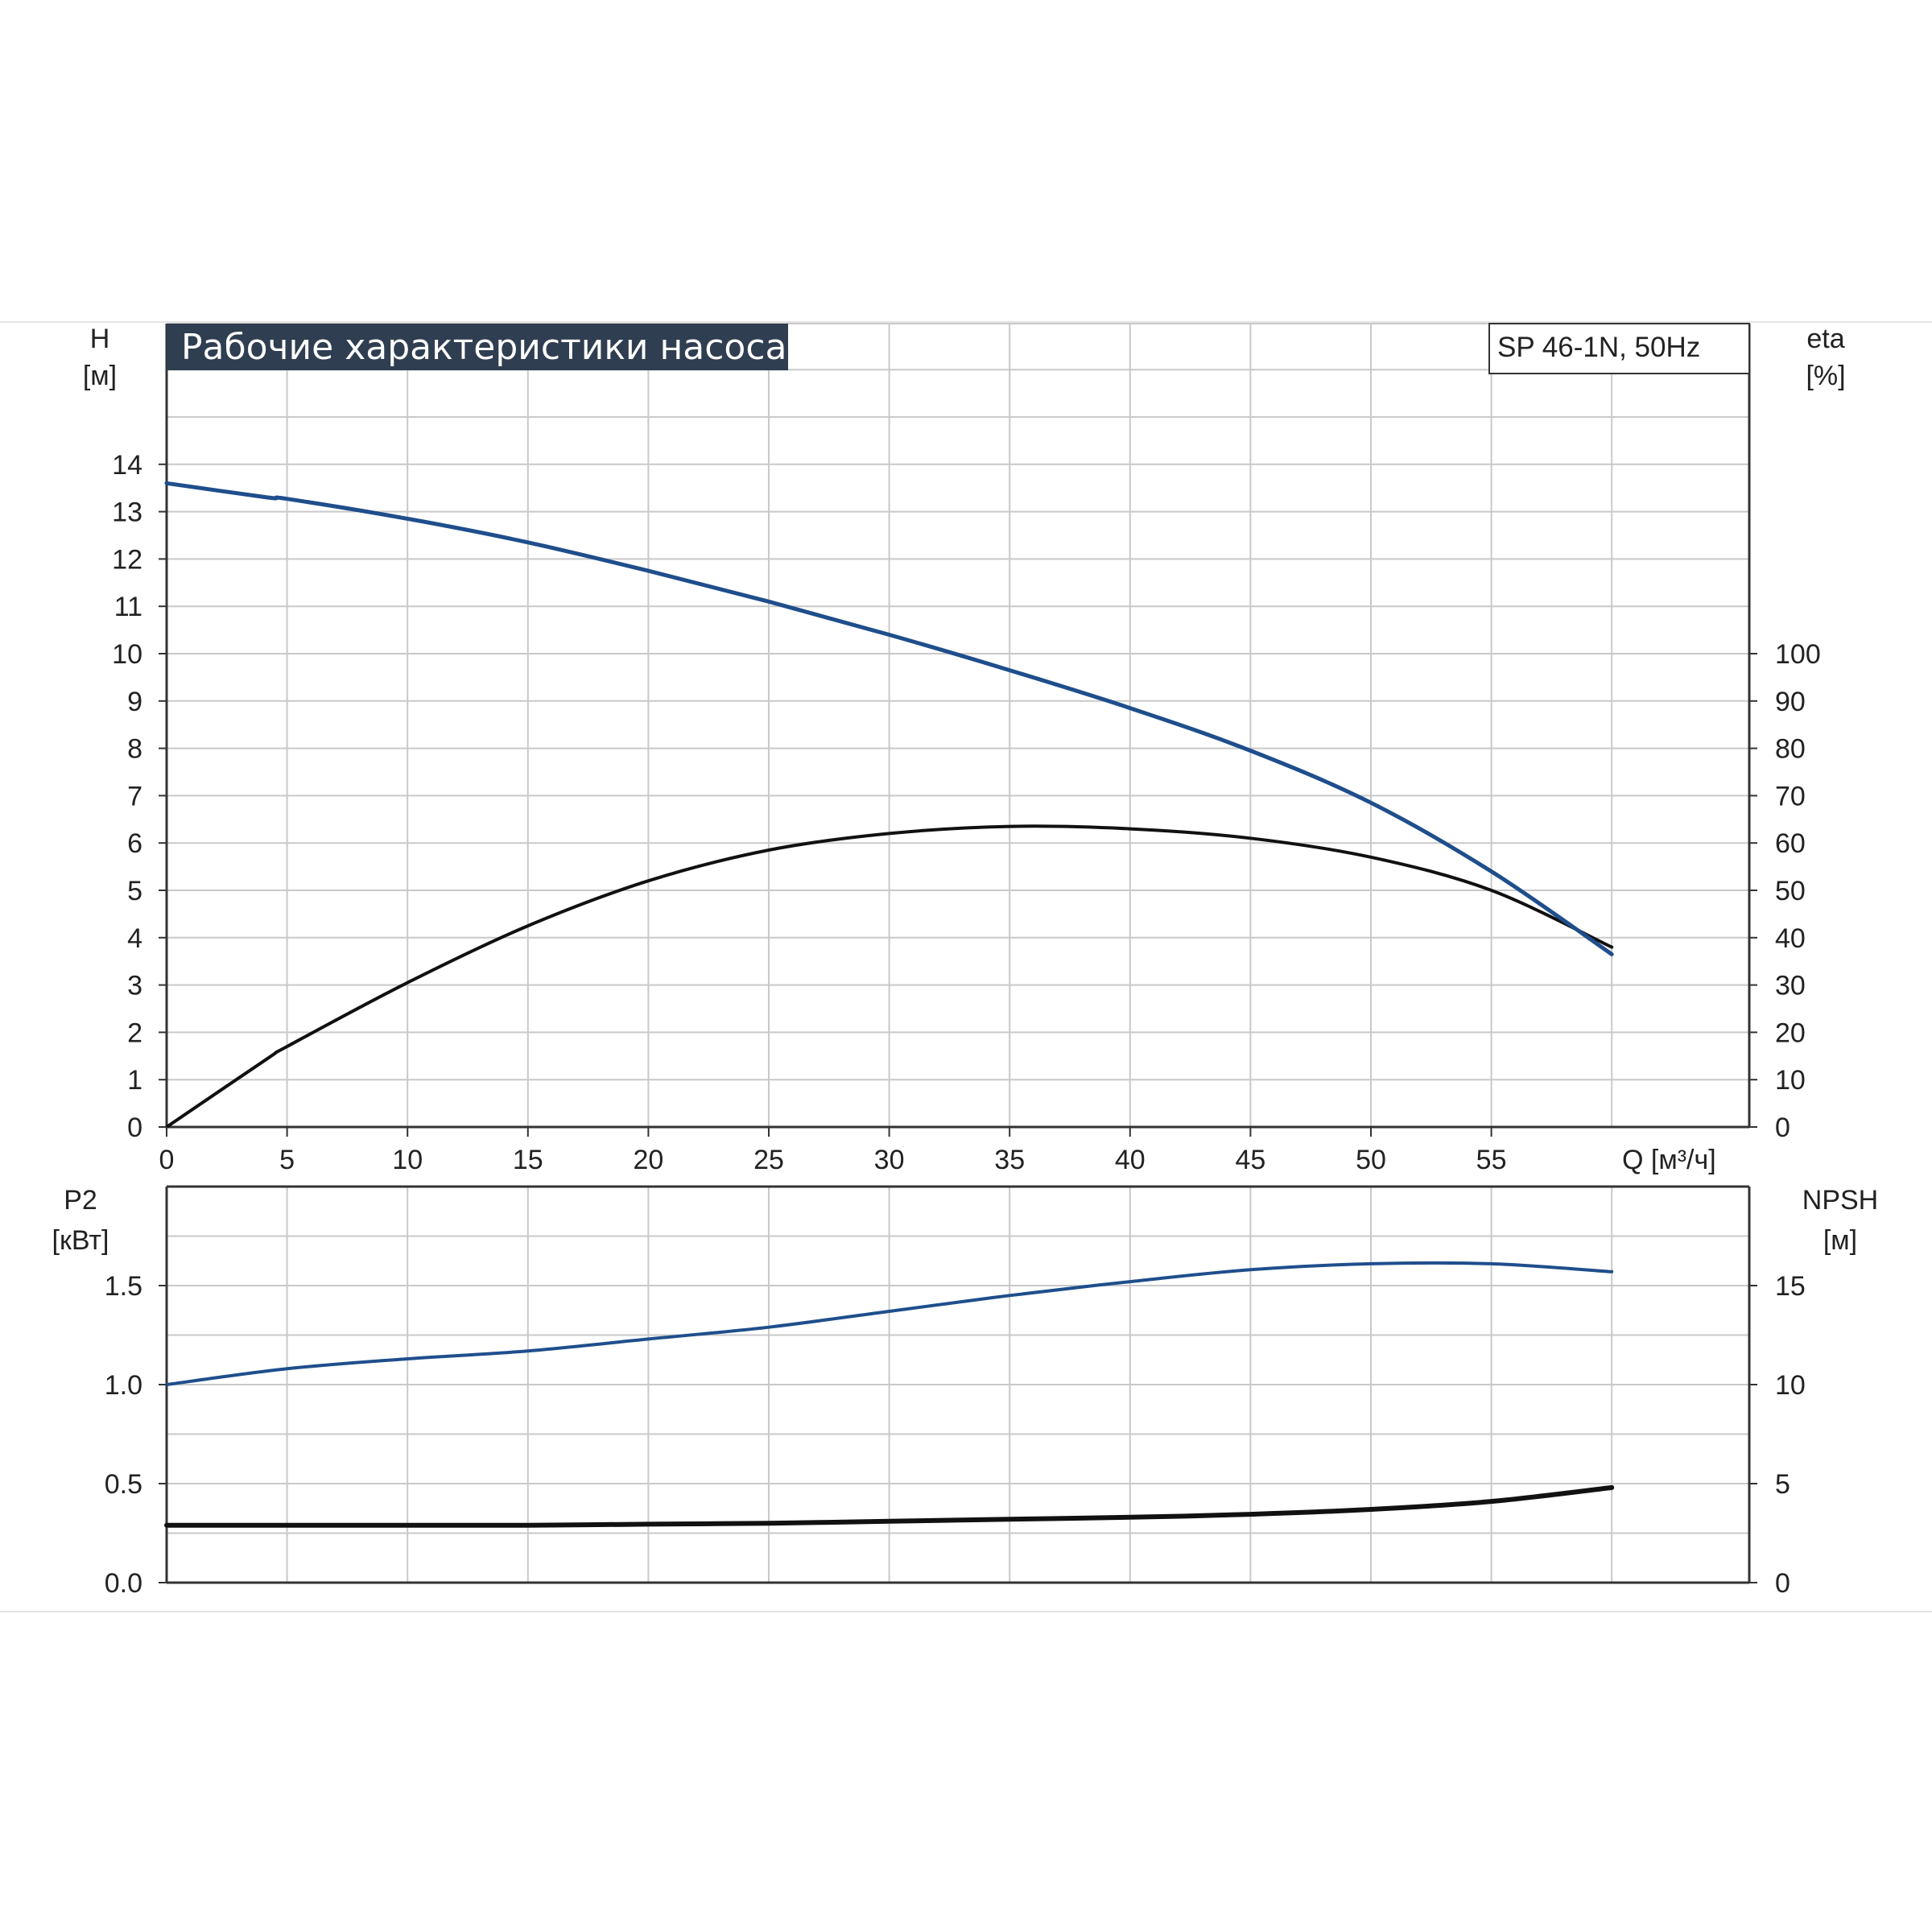  What do you see at coordinates (80, 1200) in the screenshot?
I see `p2-axis-label: P2` at bounding box center [80, 1200].